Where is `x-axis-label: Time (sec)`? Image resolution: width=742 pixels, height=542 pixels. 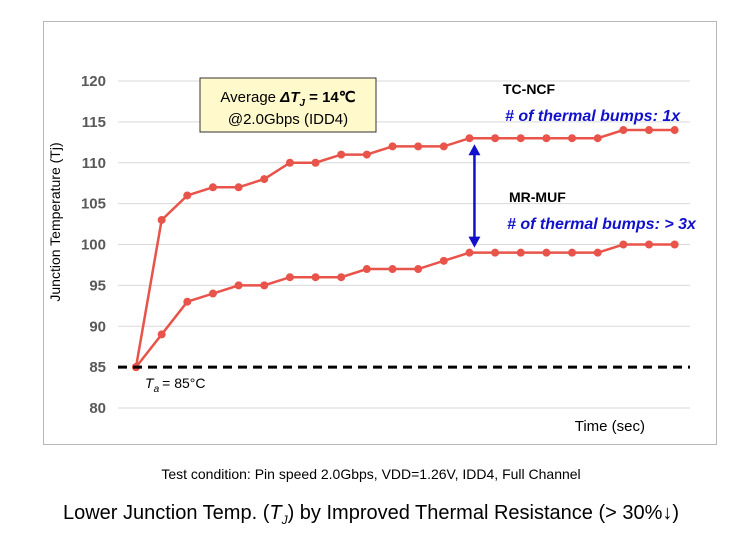
x-axis-label: Time (sec) is located at coordinates (610, 426).